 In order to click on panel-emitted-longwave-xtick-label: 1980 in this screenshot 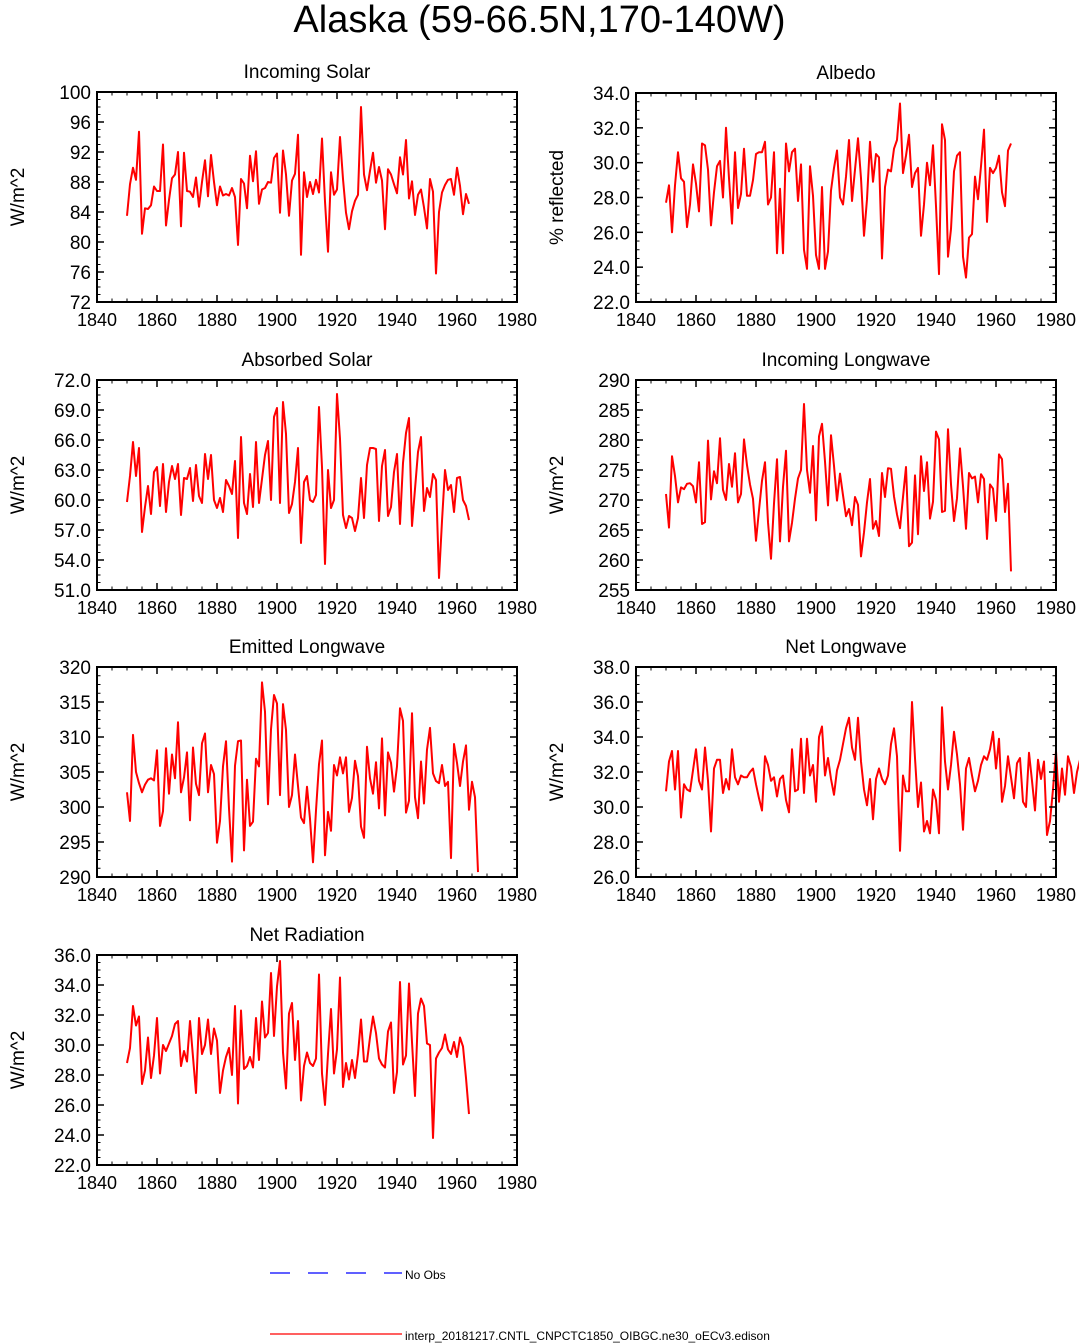, I will do `click(517, 895)`.